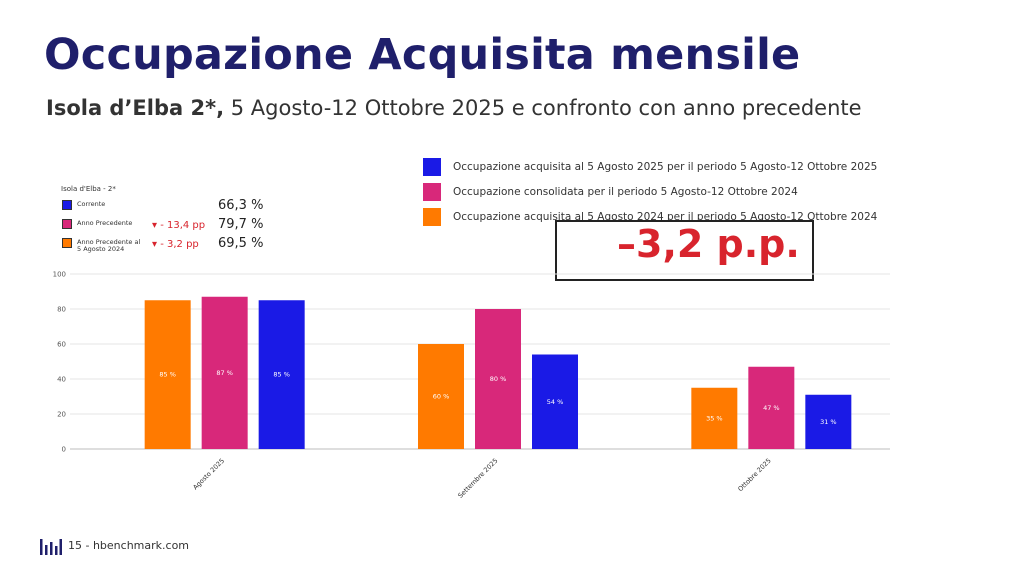 The width and height of the screenshot is (1024, 576). What do you see at coordinates (241, 243) in the screenshot?
I see `kpi-value: 69,5 %` at bounding box center [241, 243].